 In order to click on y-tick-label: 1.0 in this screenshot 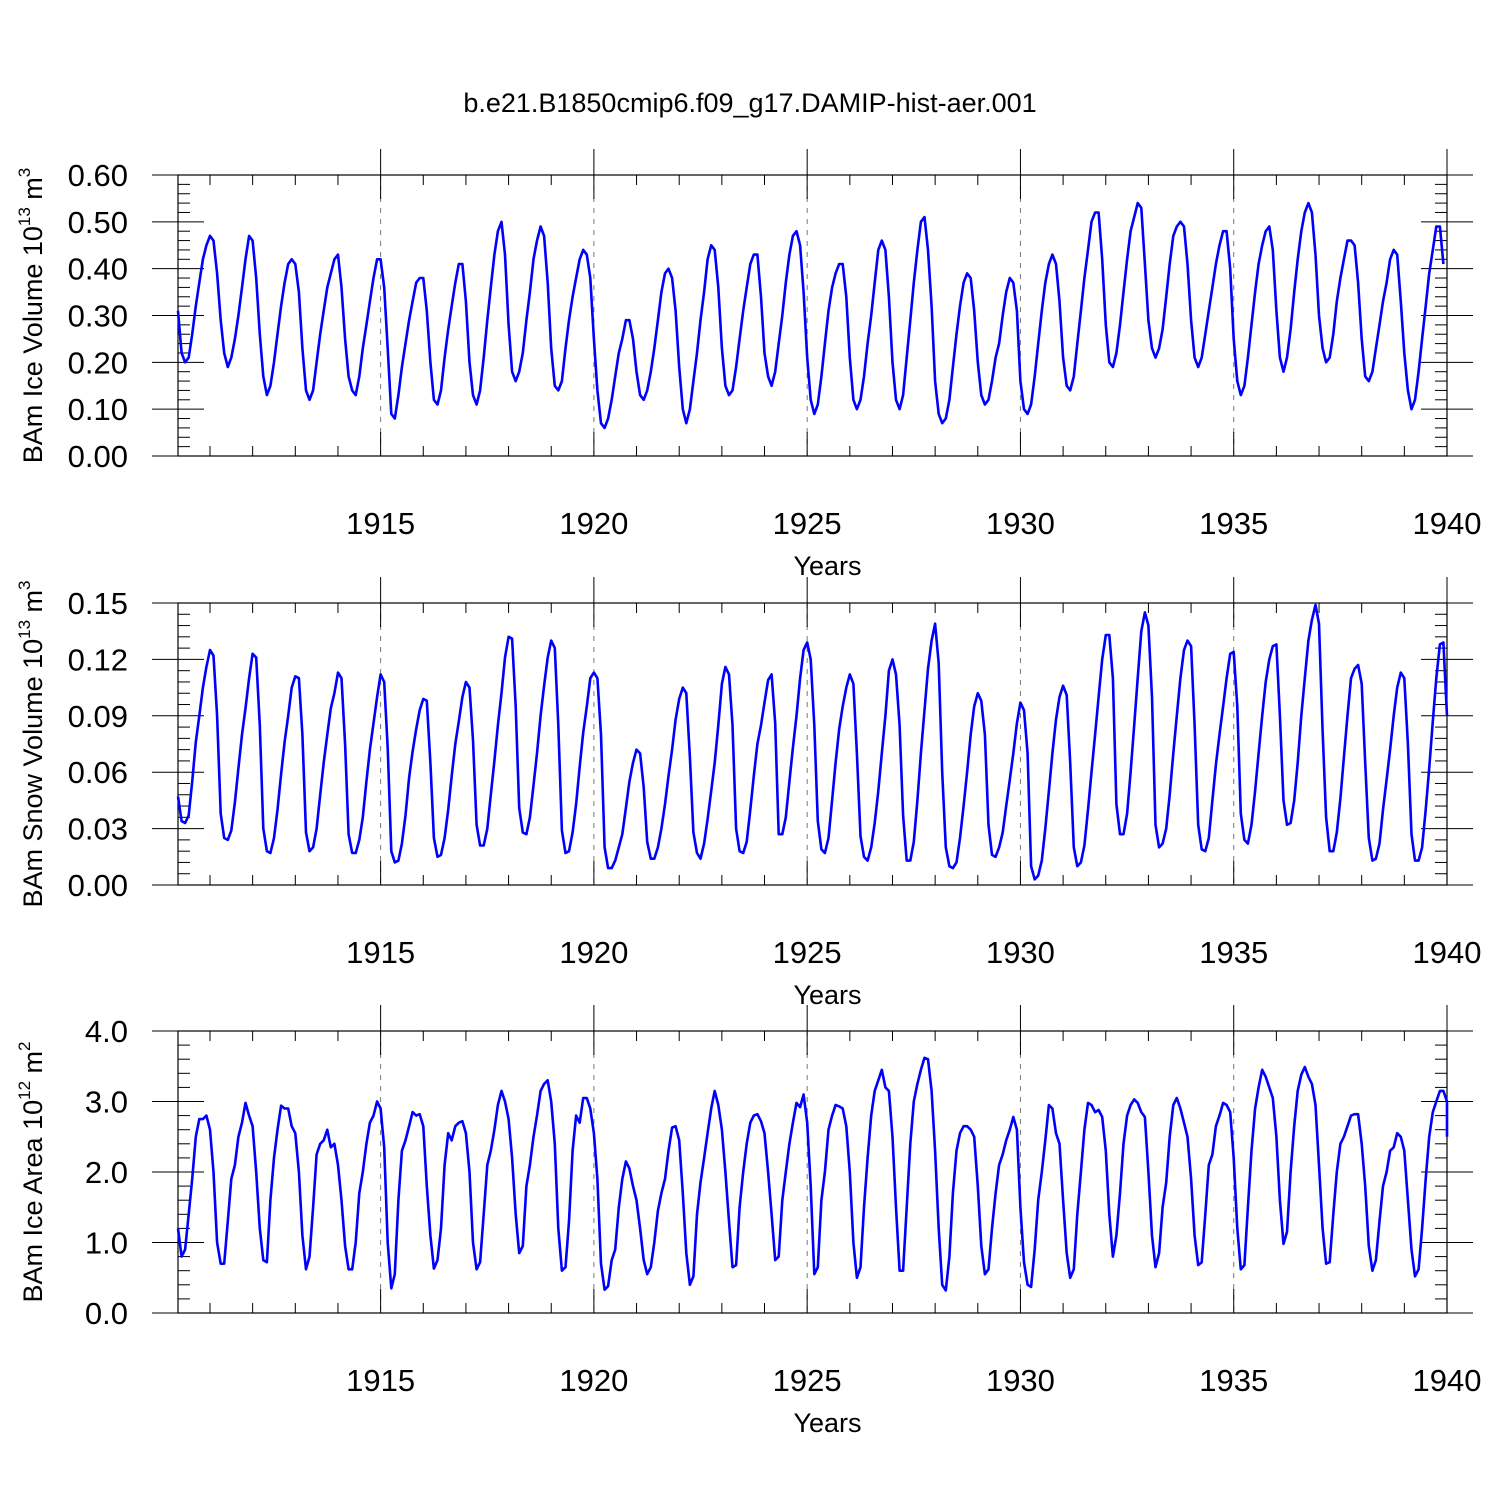, I will do `click(106, 1243)`.